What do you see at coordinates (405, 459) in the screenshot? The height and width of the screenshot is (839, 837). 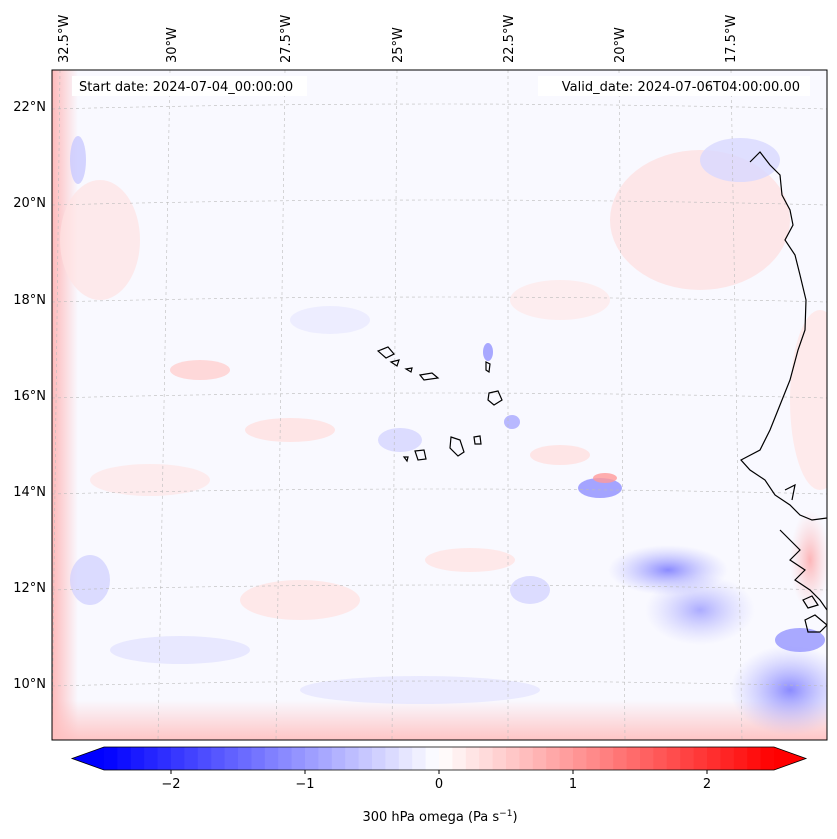 I see `island-brava` at bounding box center [405, 459].